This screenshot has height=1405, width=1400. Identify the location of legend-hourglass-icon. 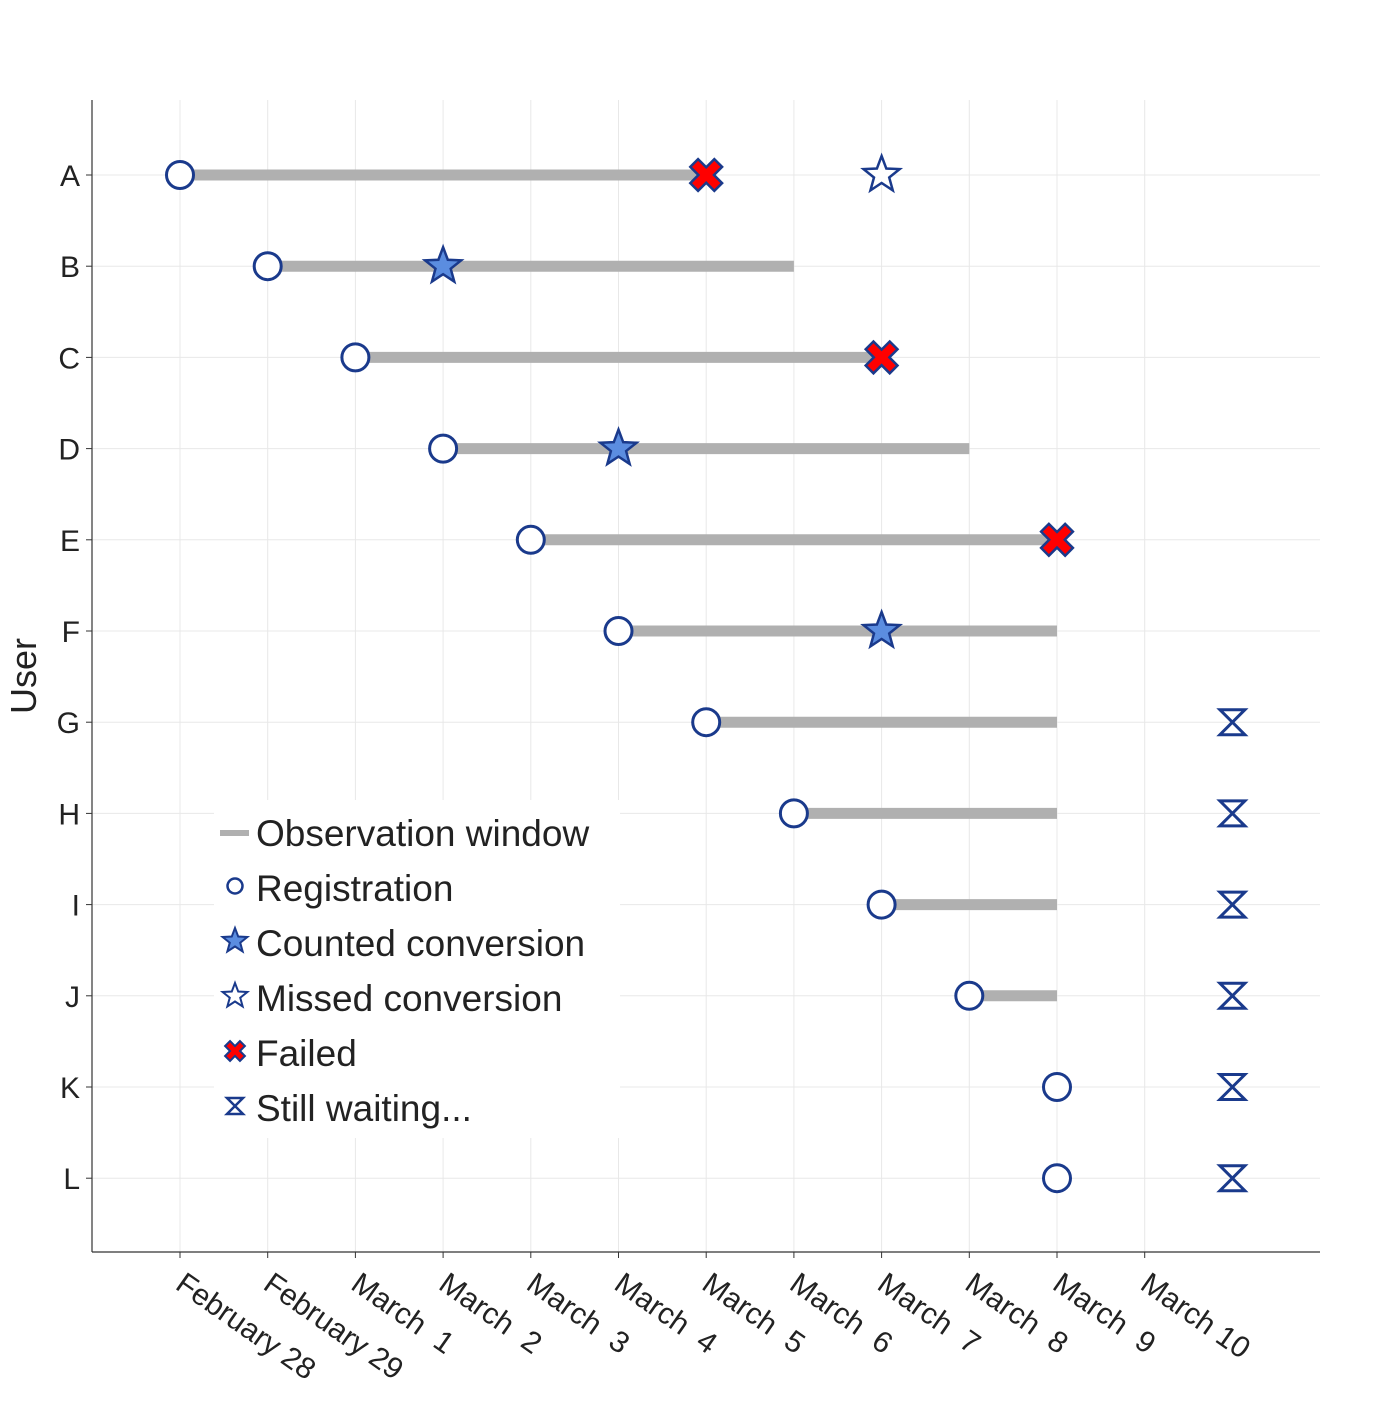
(235, 1106).